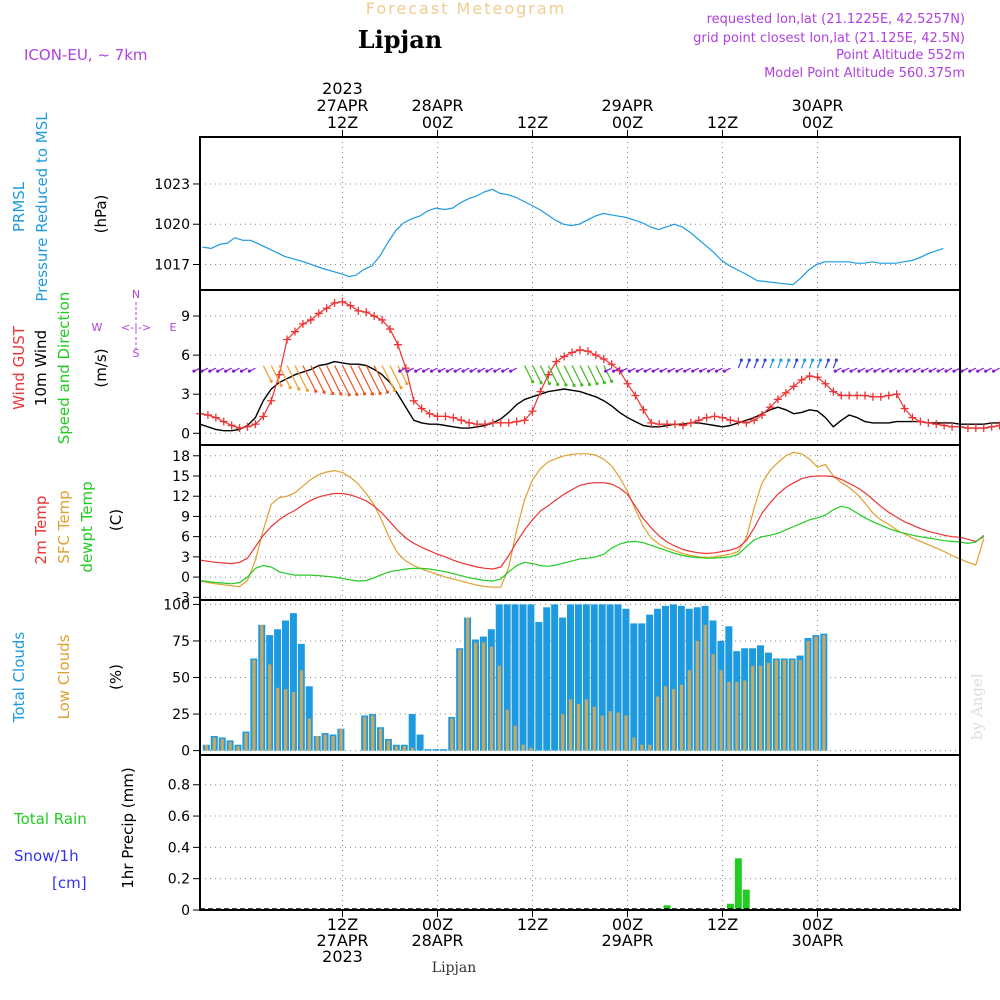 Image resolution: width=1000 pixels, height=1000 pixels. Describe the element at coordinates (128, 827) in the screenshot. I see `precip-ylabel: 1hr Precip (mm)` at that location.